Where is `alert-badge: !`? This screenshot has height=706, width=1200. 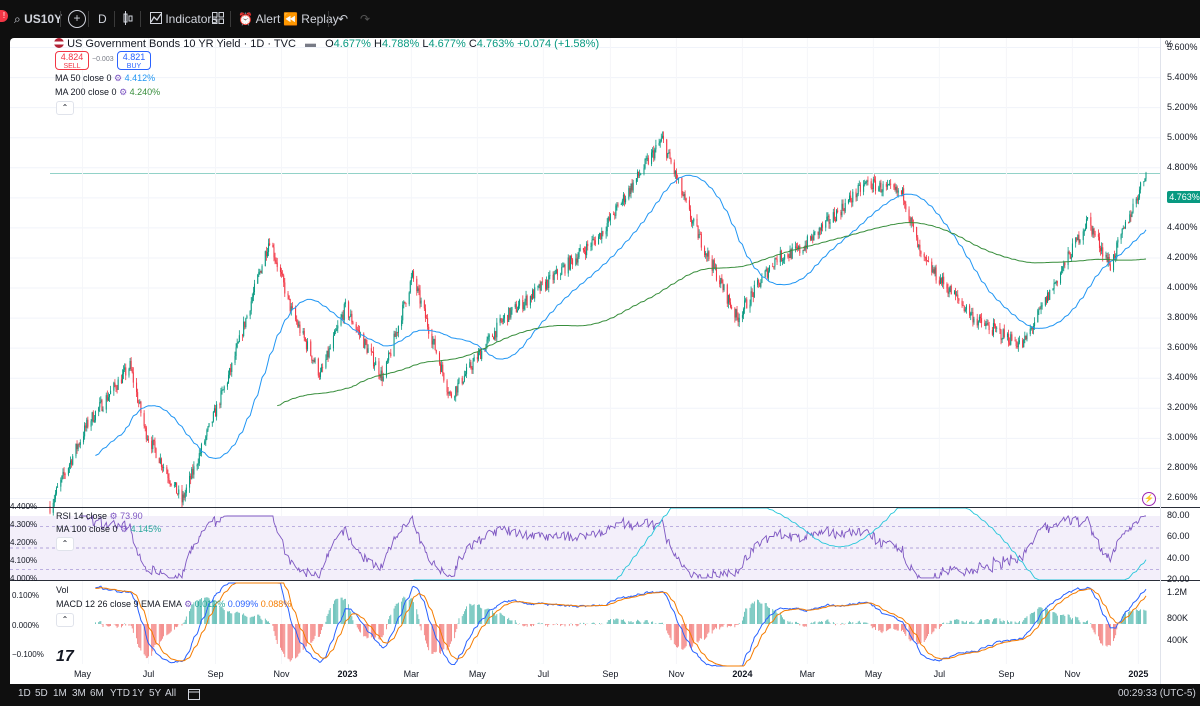 alert-badge: ! is located at coordinates (4, 16).